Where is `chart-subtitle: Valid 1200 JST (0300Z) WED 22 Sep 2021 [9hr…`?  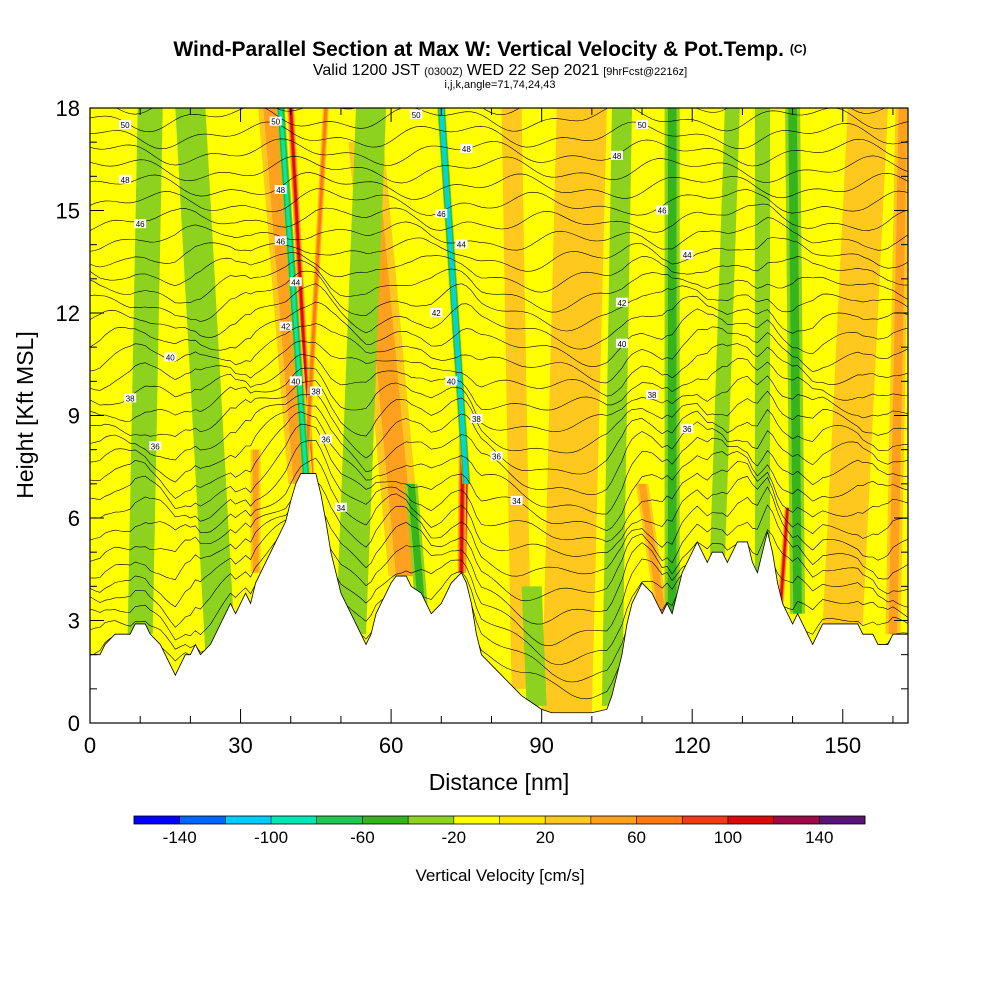 chart-subtitle: Valid 1200 JST (0300Z) WED 22 Sep 2021 [9hr… is located at coordinates (500, 70).